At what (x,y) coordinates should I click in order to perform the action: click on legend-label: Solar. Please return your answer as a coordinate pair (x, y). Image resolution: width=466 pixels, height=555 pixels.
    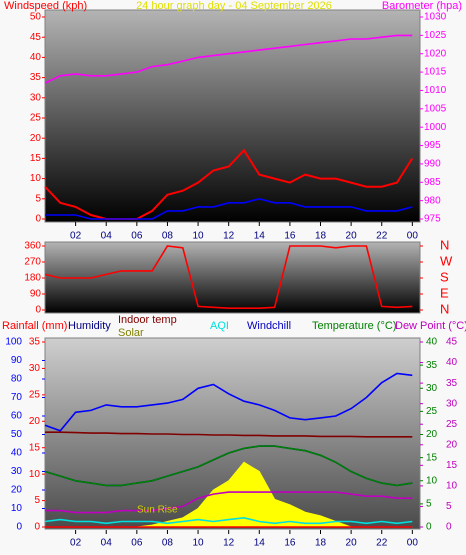
    Looking at the image, I should click on (131, 333).